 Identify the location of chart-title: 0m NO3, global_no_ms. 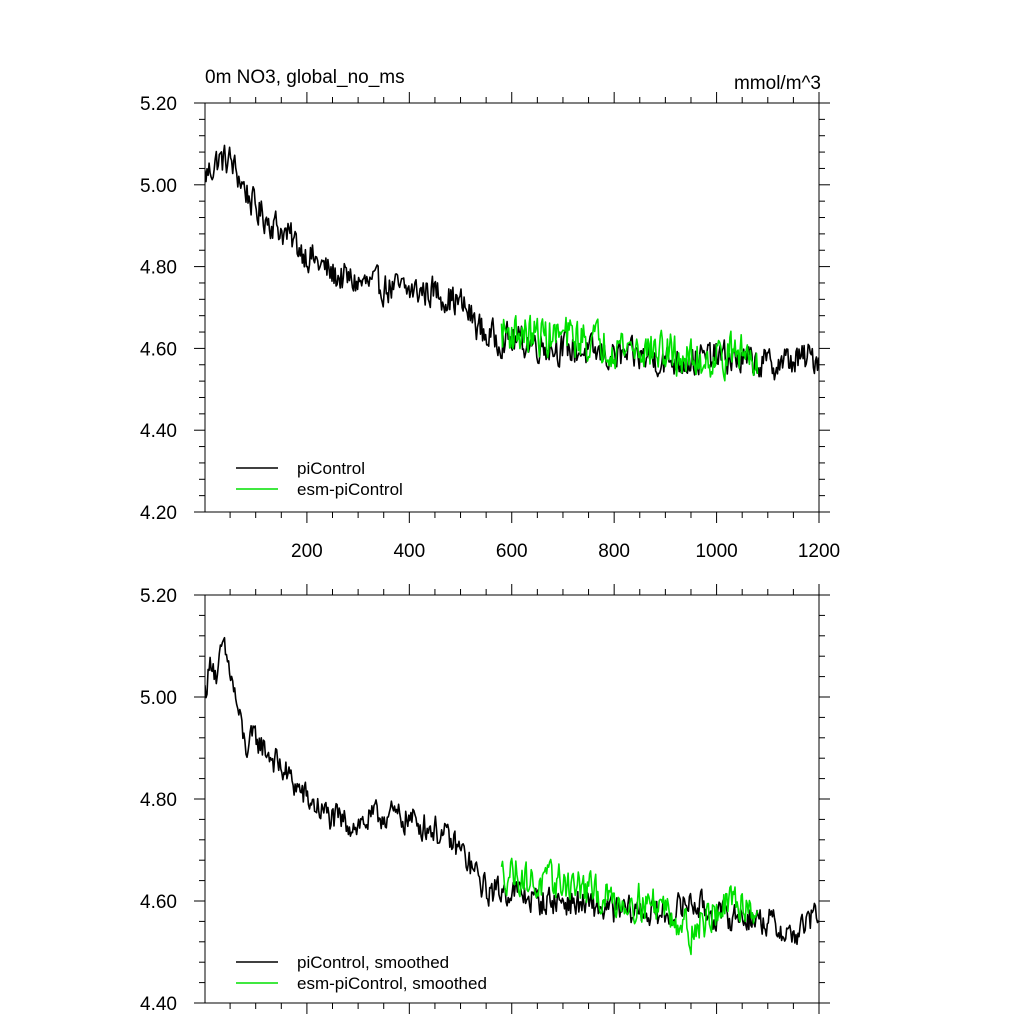
(305, 77).